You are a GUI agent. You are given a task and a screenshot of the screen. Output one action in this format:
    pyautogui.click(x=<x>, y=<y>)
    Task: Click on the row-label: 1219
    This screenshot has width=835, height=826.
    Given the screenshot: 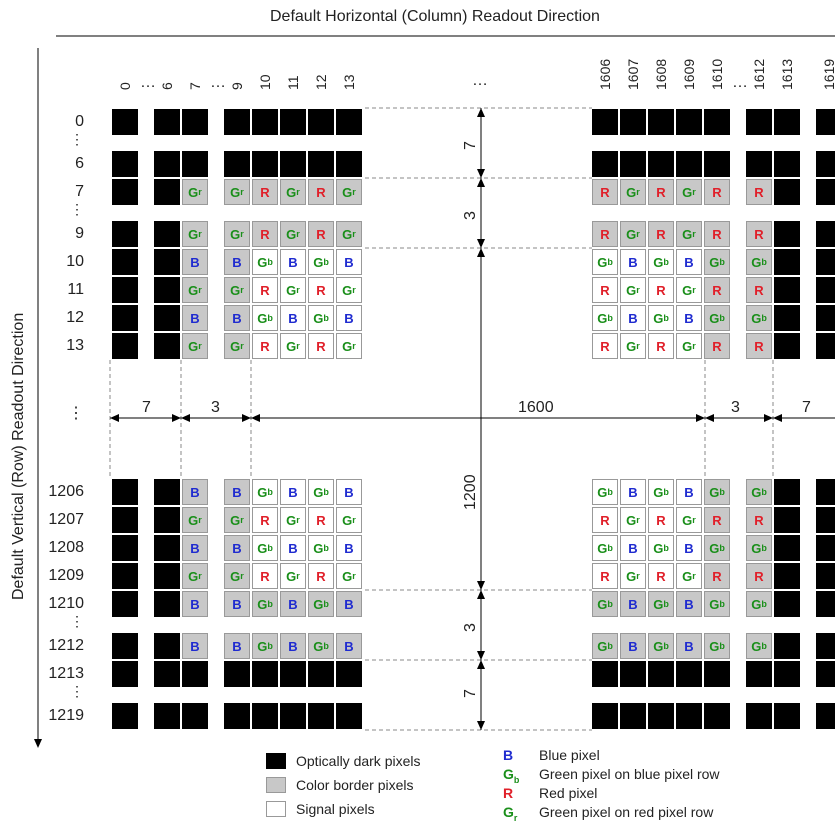 What is the action you would take?
    pyautogui.click(x=66, y=715)
    